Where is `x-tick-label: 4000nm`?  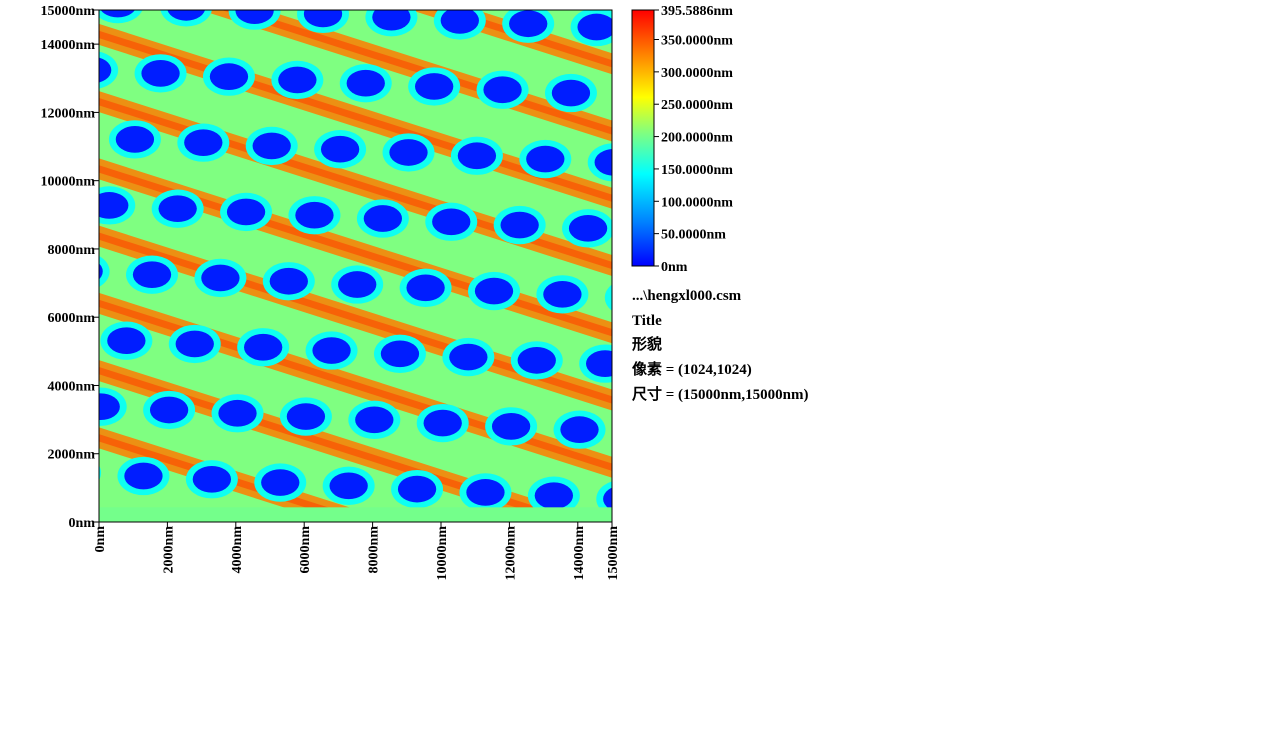
x-tick-label: 4000nm is located at coordinates (237, 550).